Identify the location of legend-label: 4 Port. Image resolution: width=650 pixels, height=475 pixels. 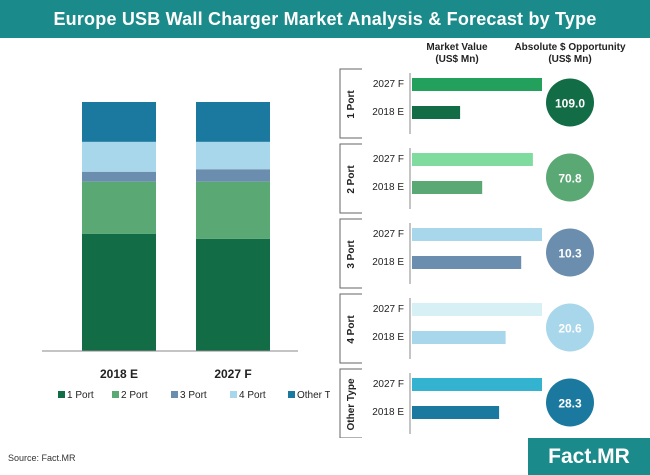
(252, 395).